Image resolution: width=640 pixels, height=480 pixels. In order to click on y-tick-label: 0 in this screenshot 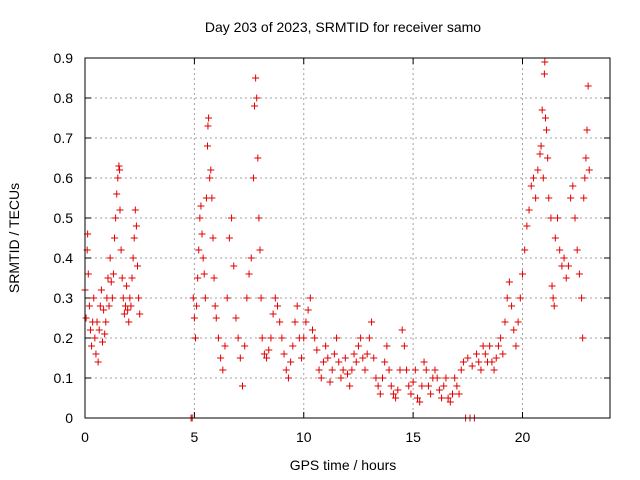, I will do `click(69, 418)`.